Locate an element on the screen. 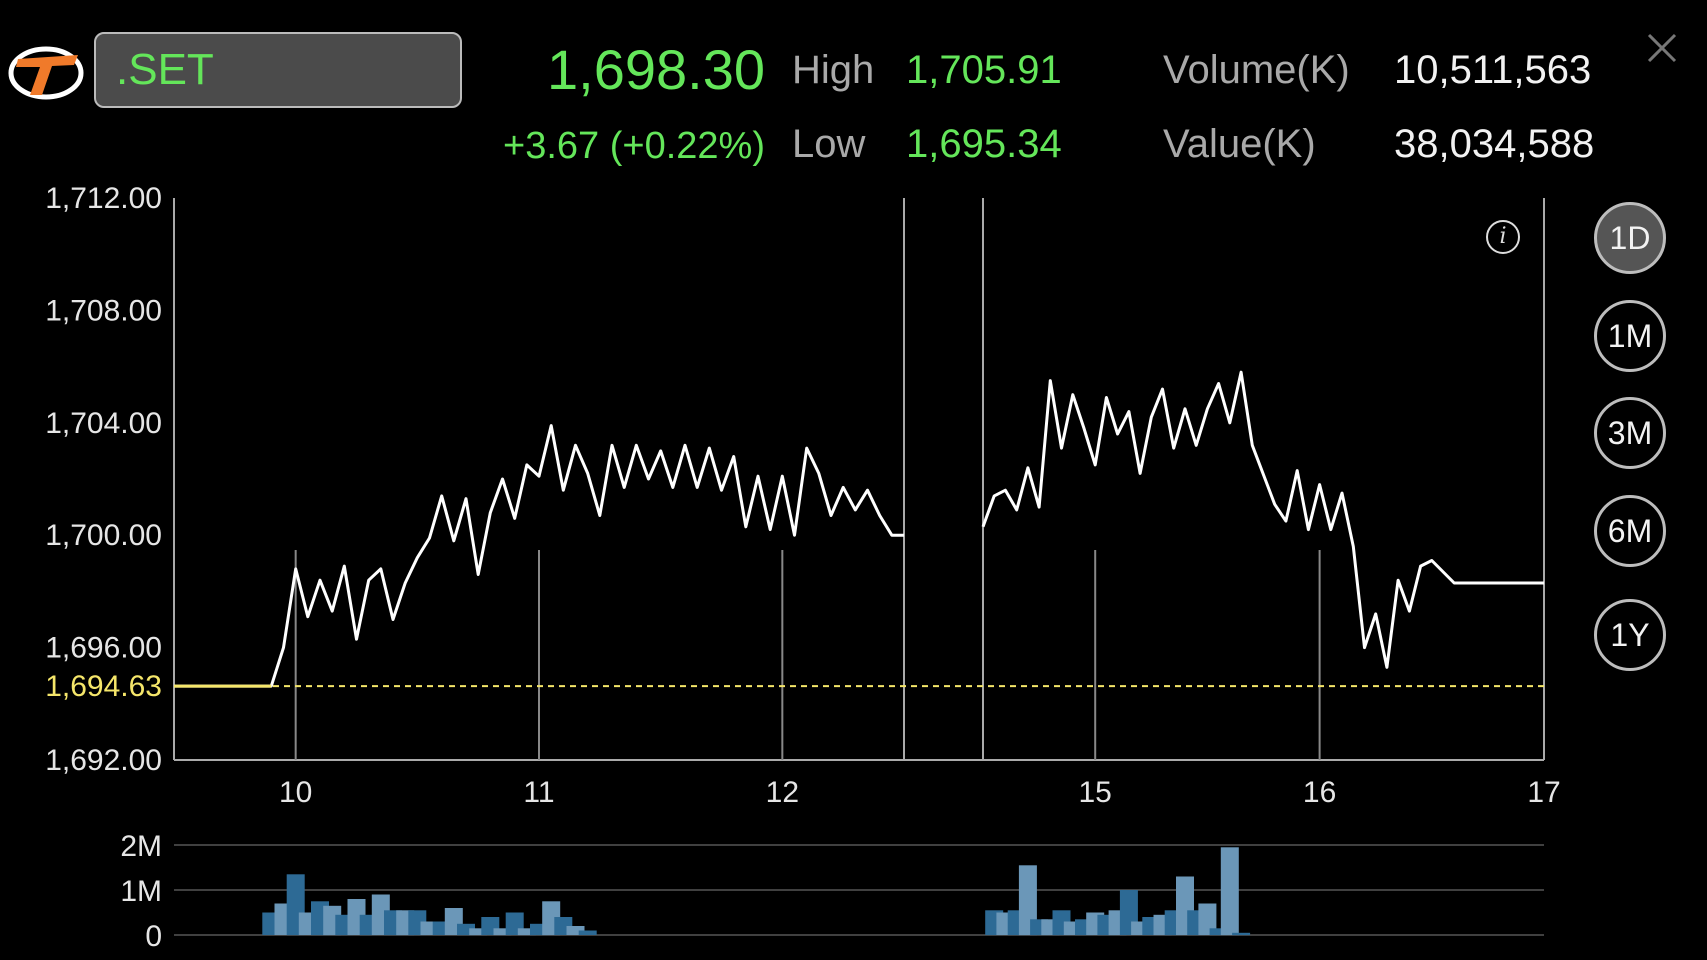 The width and height of the screenshot is (1707, 960). period-6m-button: 6M is located at coordinates (1630, 531).